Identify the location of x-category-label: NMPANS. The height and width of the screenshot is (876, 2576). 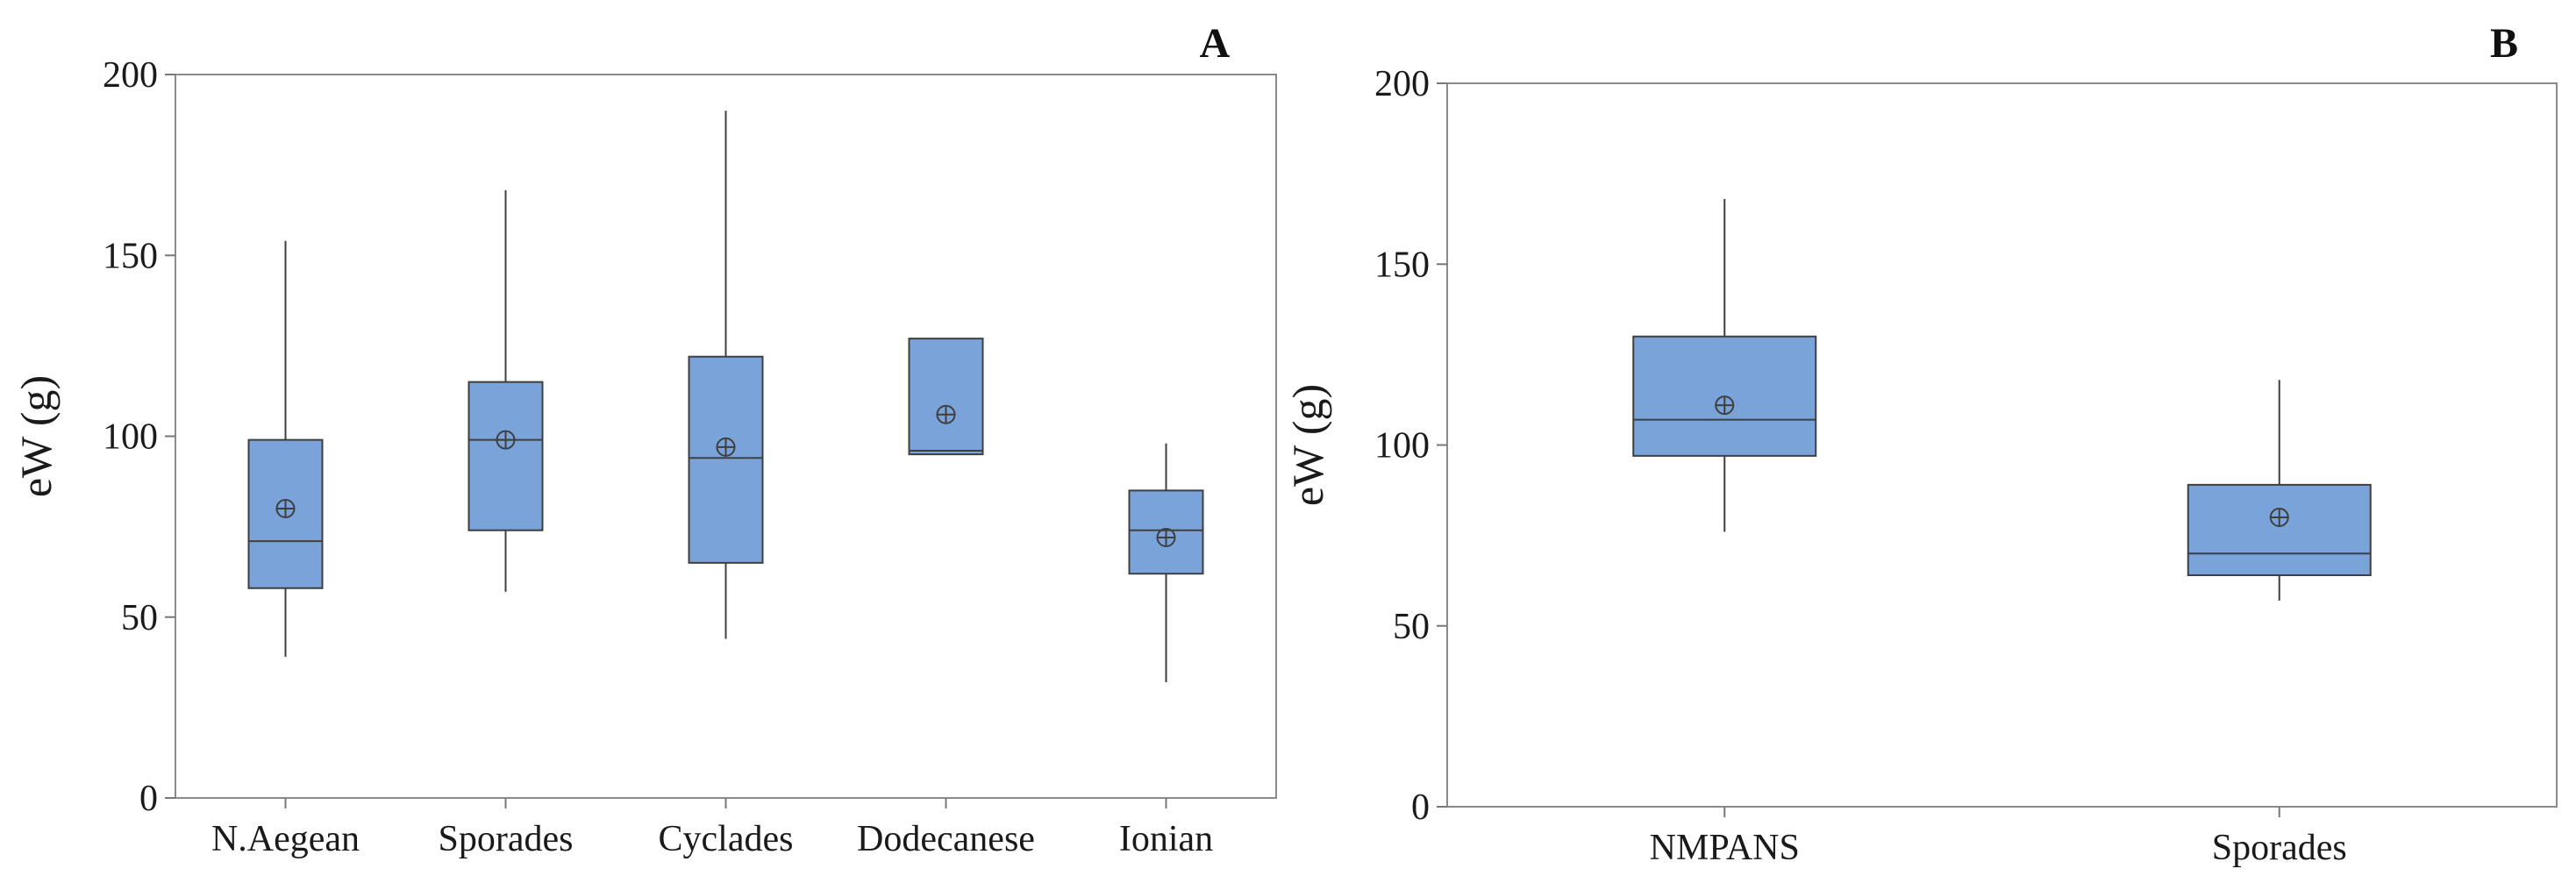
(1725, 848).